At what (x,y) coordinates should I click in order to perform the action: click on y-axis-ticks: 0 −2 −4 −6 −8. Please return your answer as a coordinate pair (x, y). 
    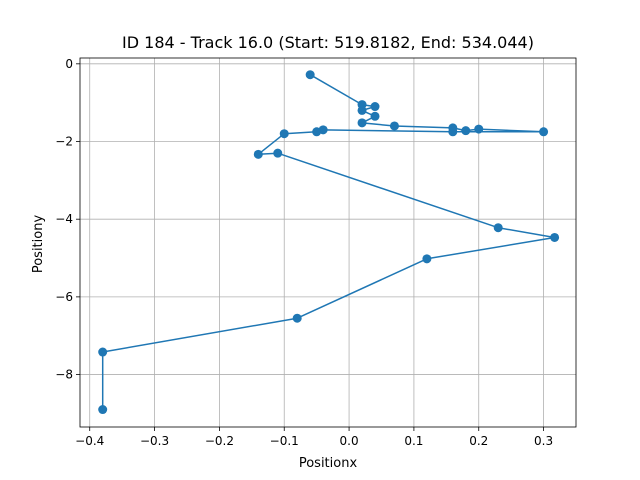
    Looking at the image, I should click on (67, 219).